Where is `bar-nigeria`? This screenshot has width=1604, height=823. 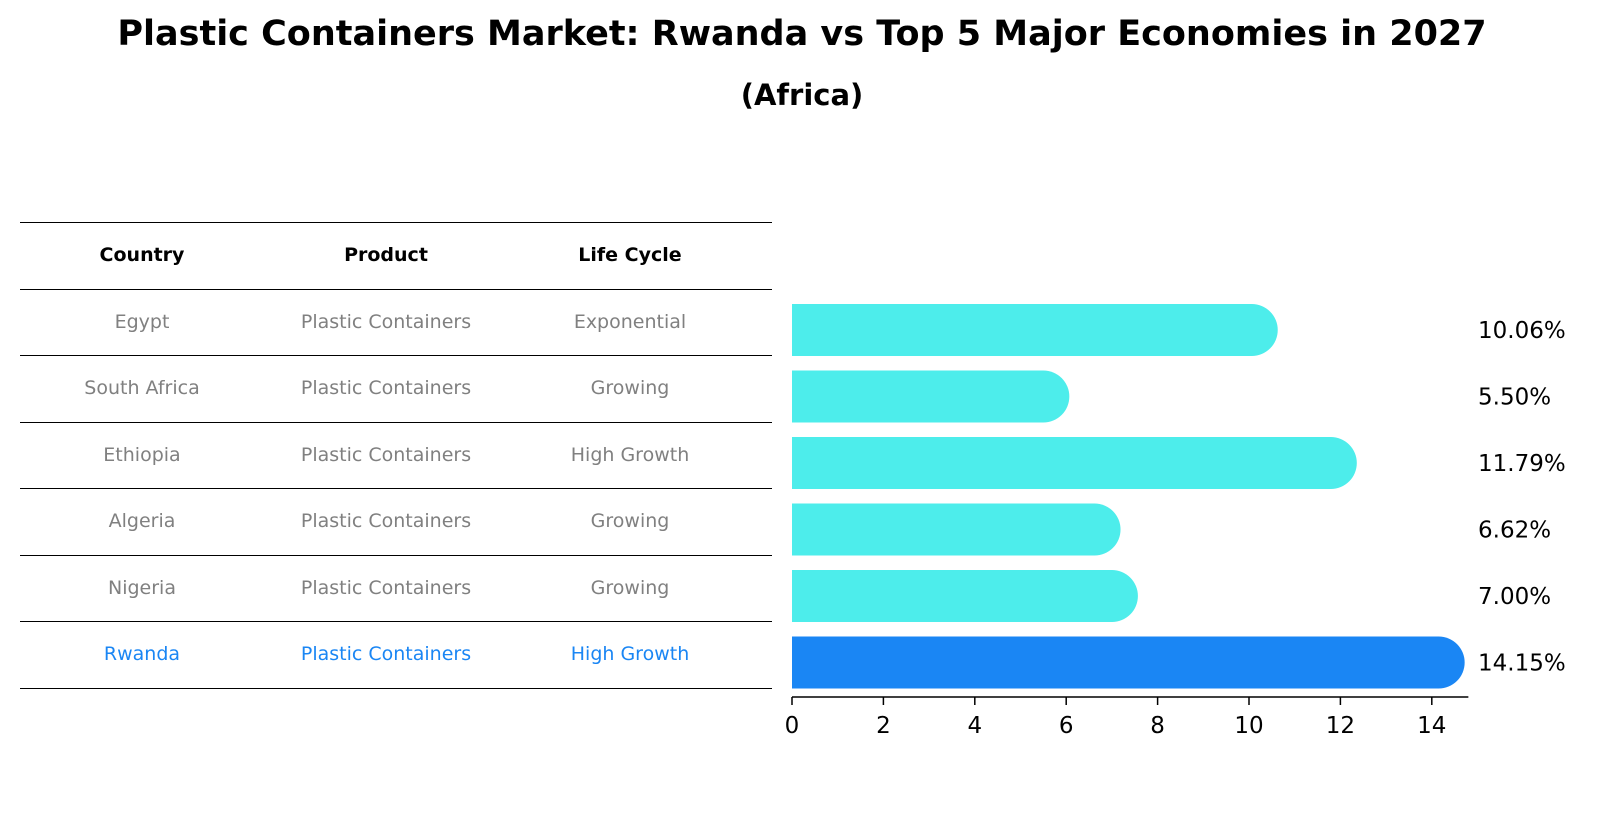 bar-nigeria is located at coordinates (965, 596).